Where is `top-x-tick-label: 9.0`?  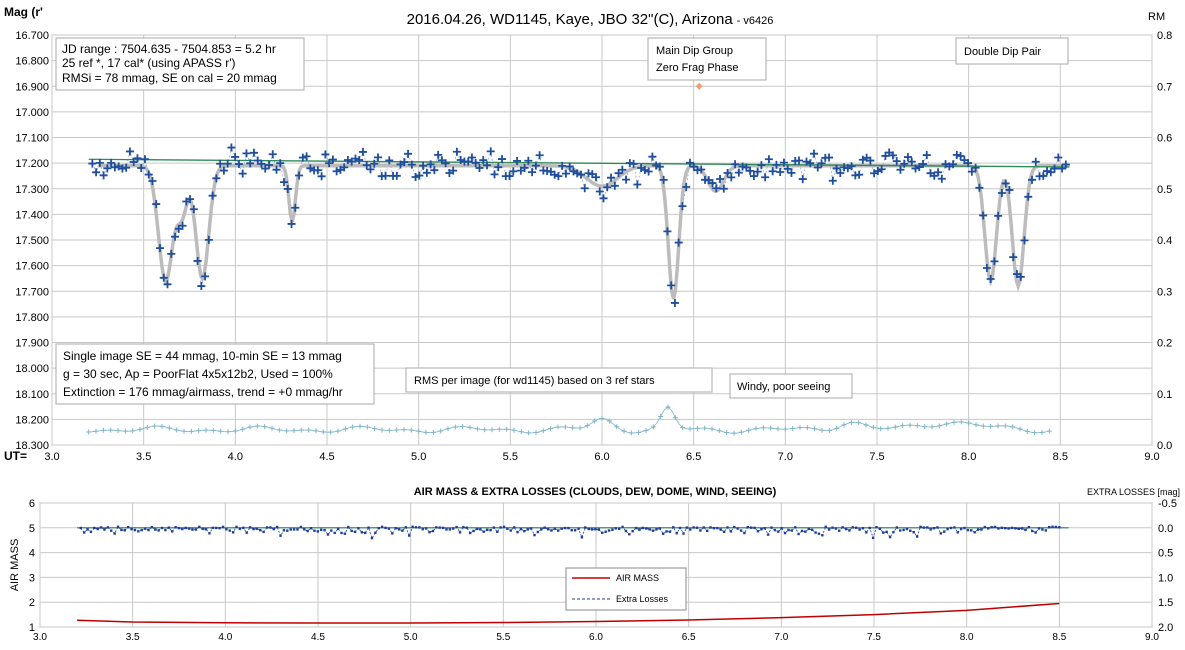 top-x-tick-label: 9.0 is located at coordinates (1151, 457).